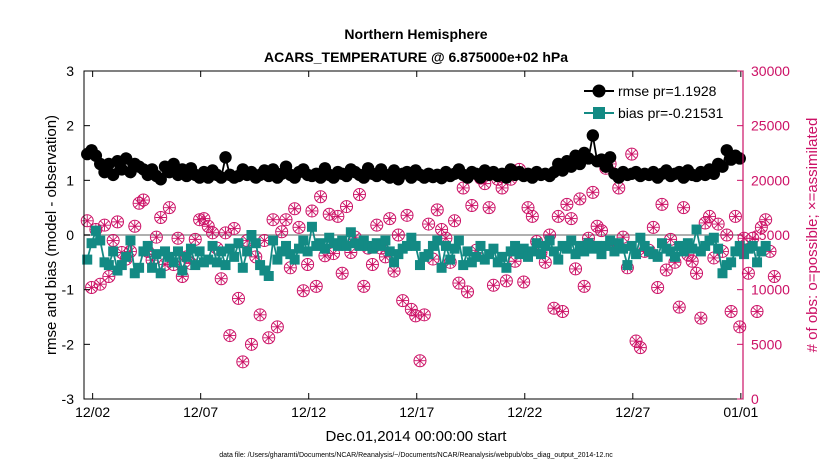 The width and height of the screenshot is (830, 470). Describe the element at coordinates (68, 344) in the screenshot. I see `left-tick-label: -2` at that location.